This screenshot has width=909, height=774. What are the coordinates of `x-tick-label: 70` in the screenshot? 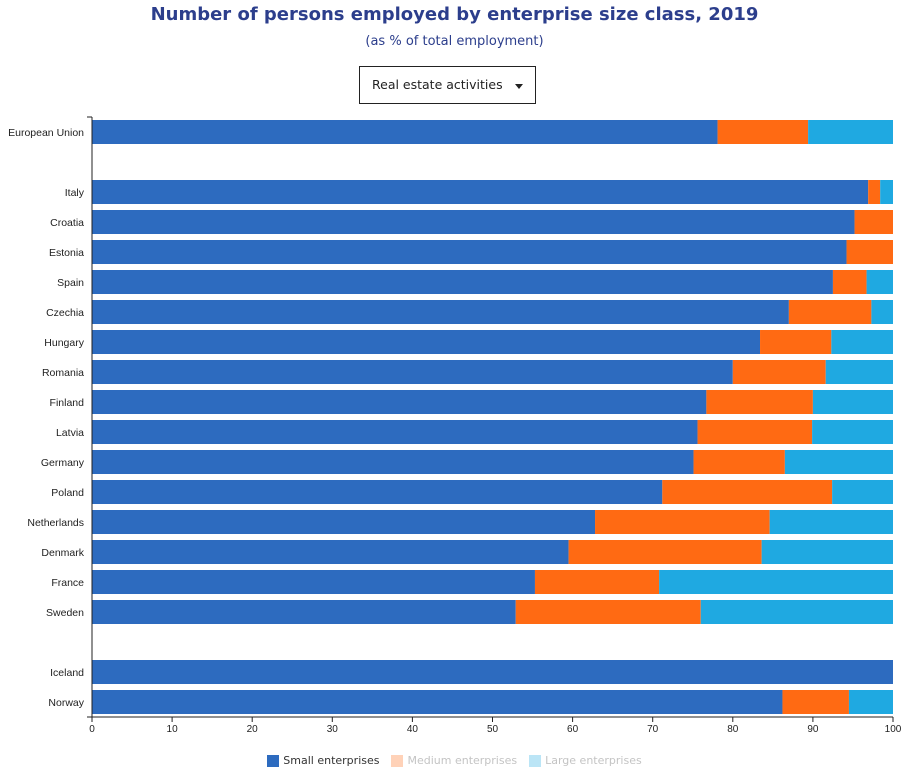 It's located at (653, 729).